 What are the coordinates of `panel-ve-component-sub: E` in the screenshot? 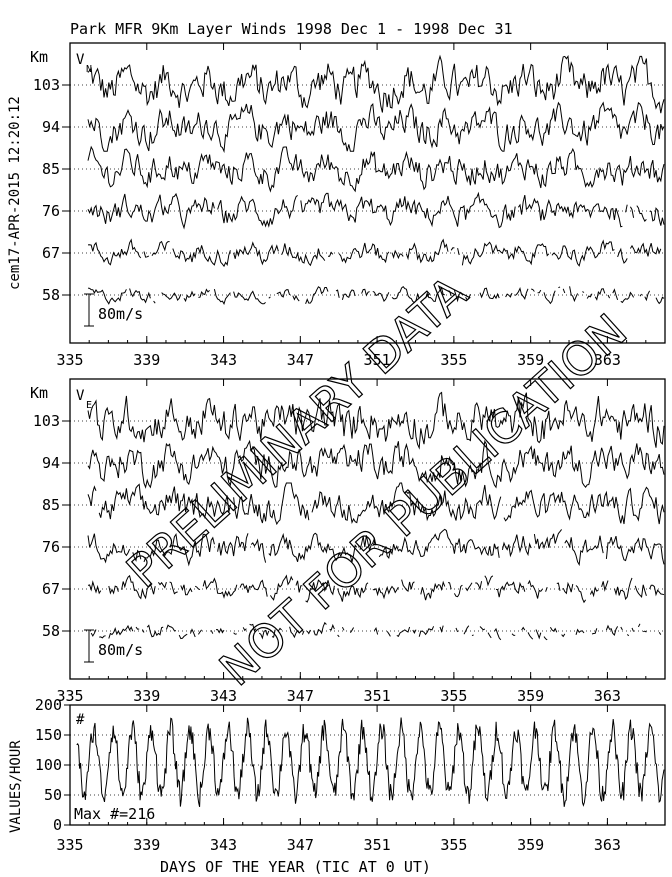 It's located at (89, 405).